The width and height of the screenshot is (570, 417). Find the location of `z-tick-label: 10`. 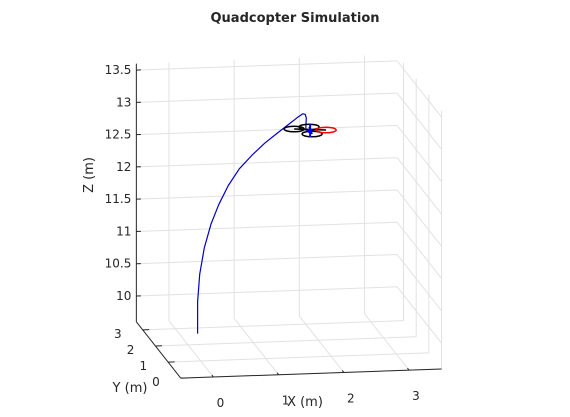

z-tick-label: 10 is located at coordinates (123, 296).